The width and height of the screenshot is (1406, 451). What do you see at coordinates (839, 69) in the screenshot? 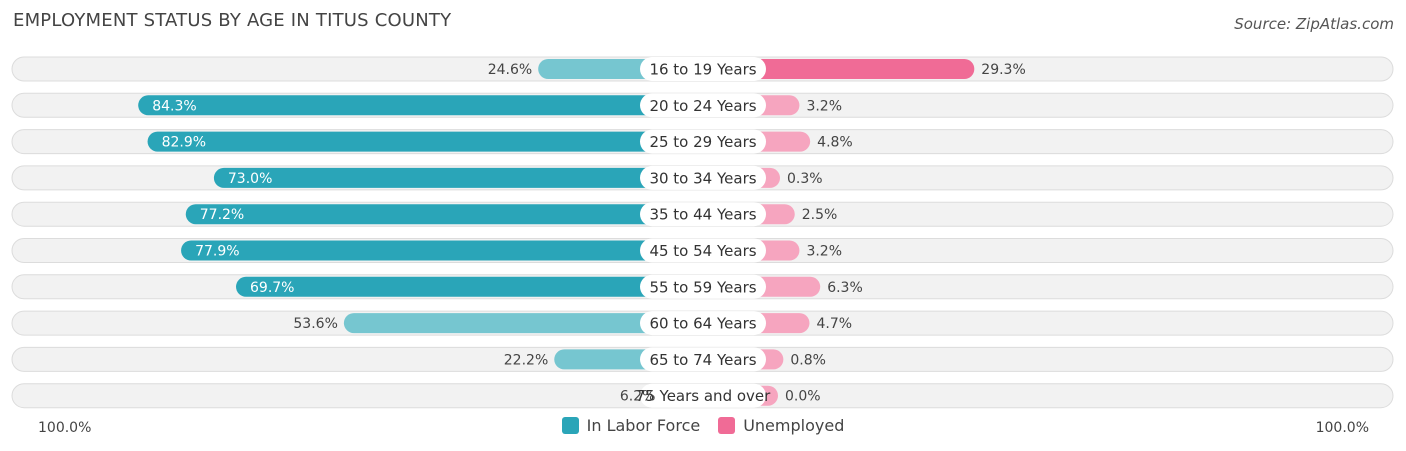
I see `bar-unemployed` at bounding box center [839, 69].